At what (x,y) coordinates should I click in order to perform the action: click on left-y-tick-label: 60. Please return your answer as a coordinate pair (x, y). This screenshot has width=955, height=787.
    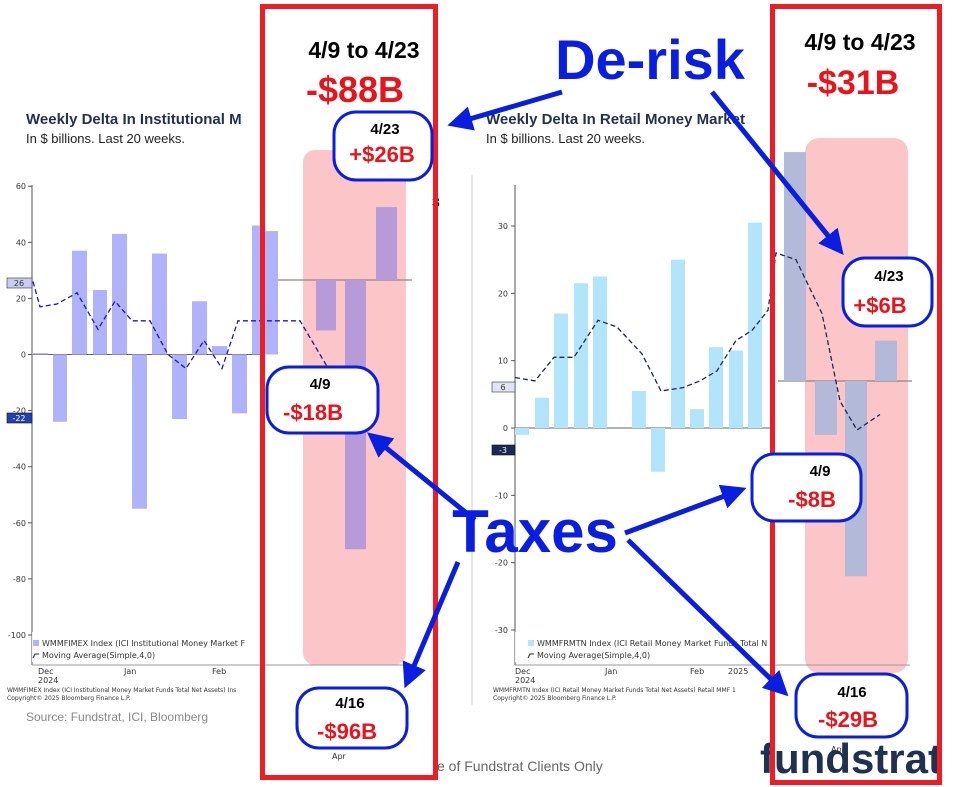
    Looking at the image, I should click on (21, 186).